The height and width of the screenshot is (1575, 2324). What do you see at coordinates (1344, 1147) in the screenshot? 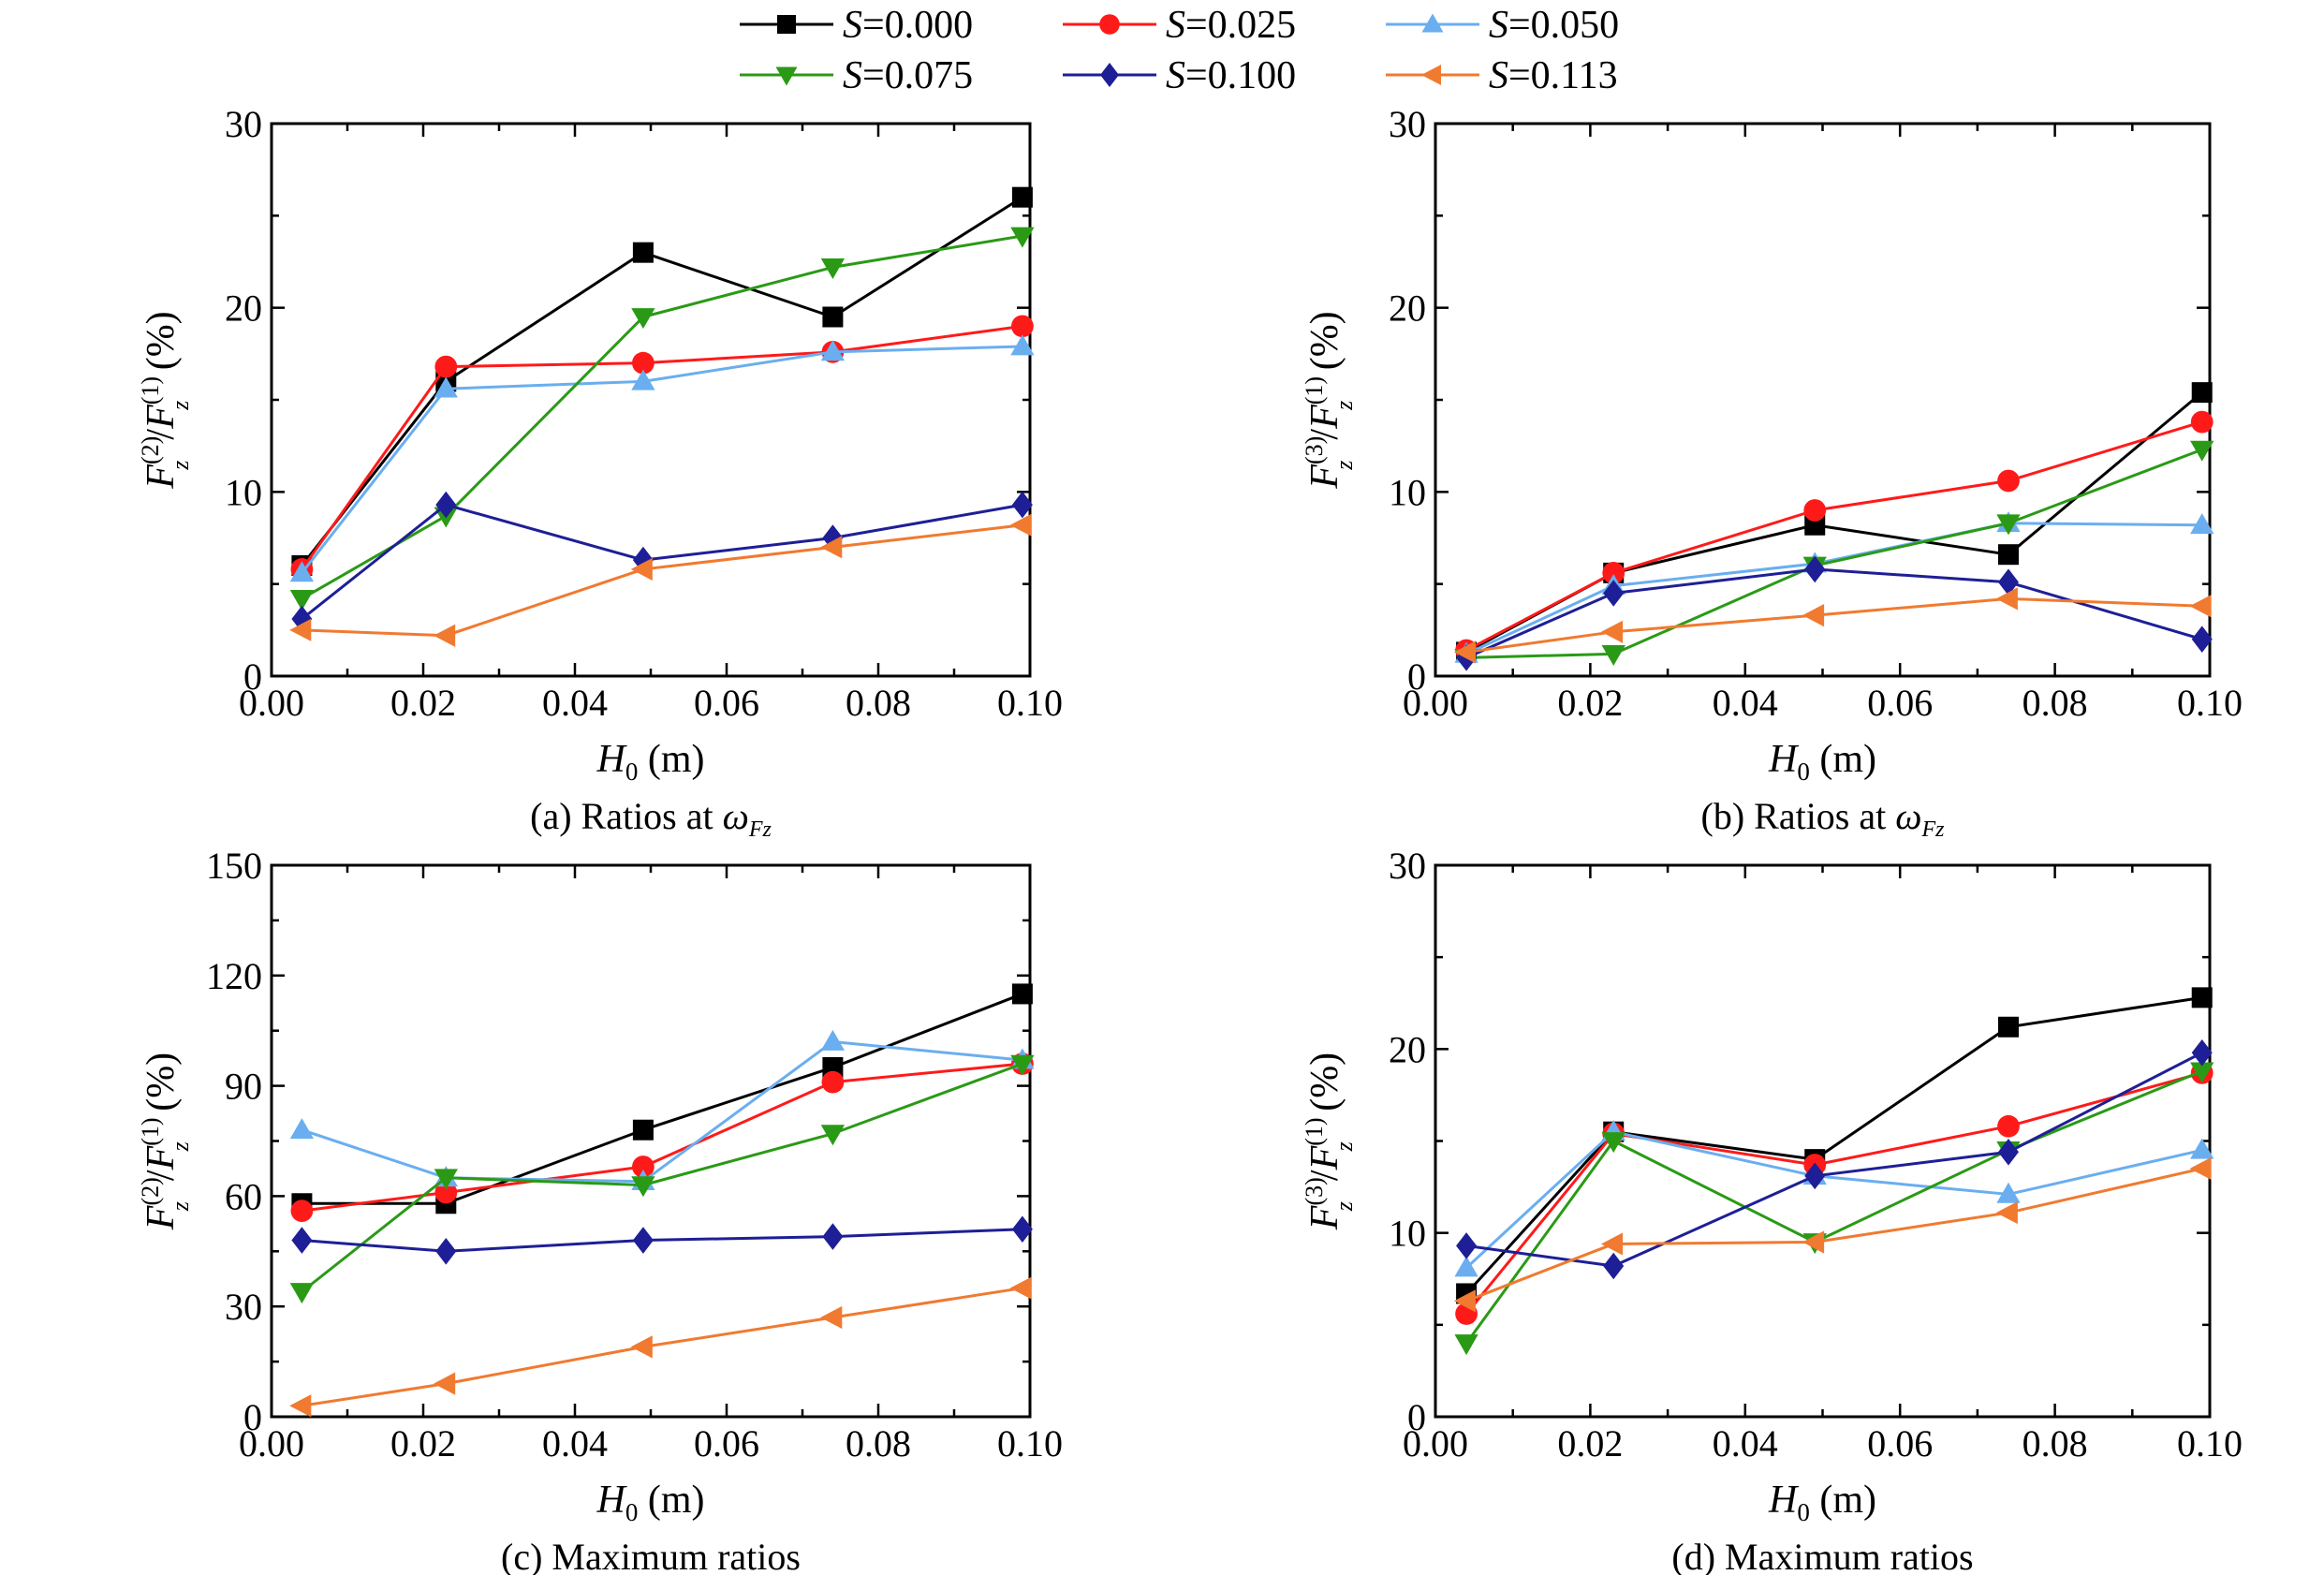
I see `y-label-sub2: z` at bounding box center [1344, 1147].